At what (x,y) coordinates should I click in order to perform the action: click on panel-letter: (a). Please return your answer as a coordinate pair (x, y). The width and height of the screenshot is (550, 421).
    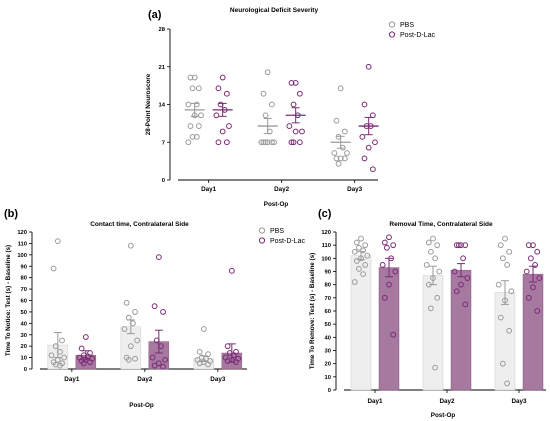
    Looking at the image, I should click on (155, 15).